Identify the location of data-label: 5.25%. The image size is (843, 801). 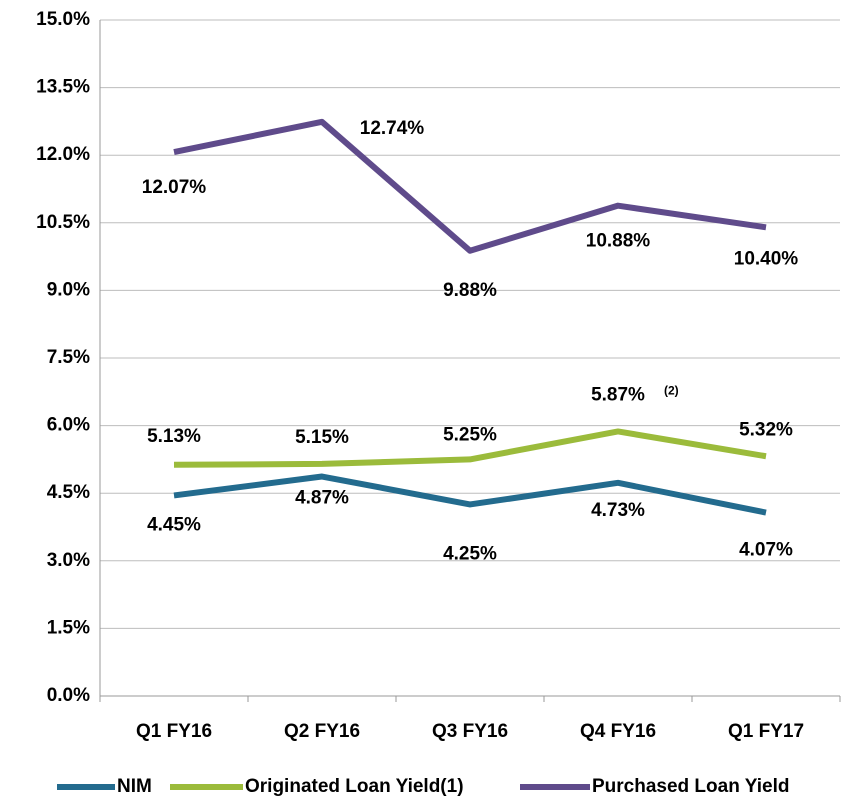
(470, 434).